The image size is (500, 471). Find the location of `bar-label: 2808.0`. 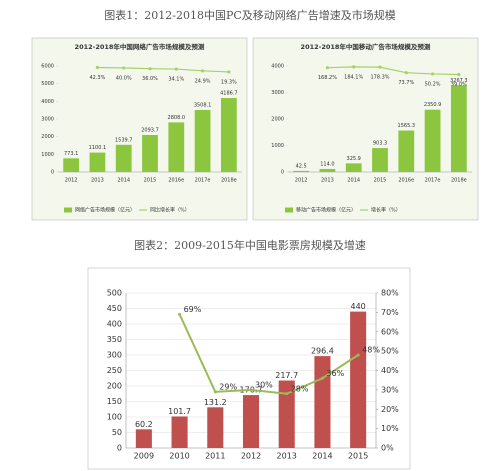

bar-label: 2808.0 is located at coordinates (177, 118).